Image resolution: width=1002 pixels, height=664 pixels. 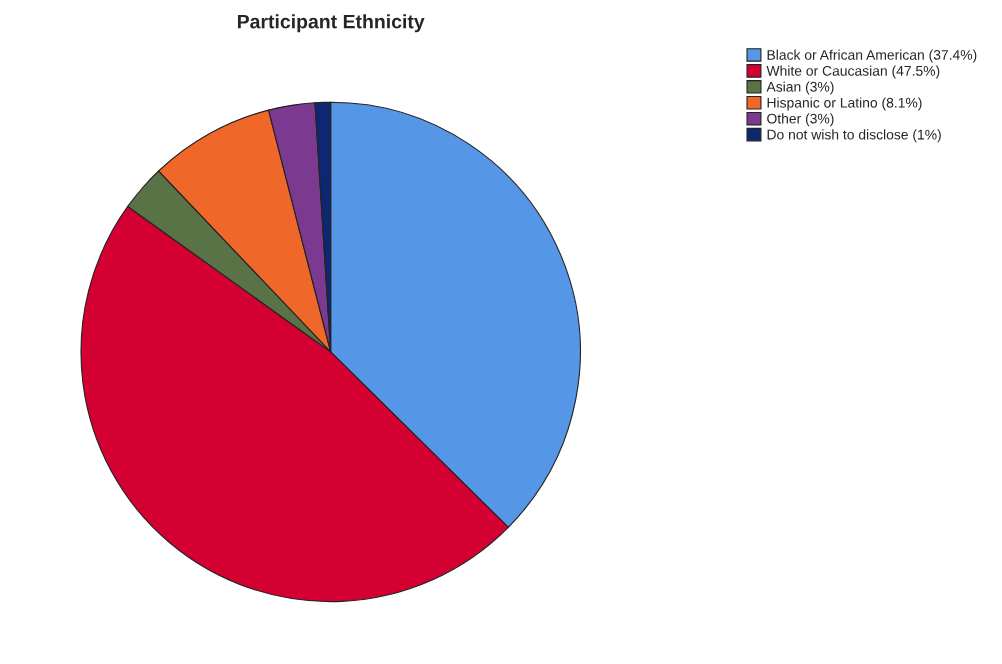 I want to click on legend-label: White or Caucasian (47.5%), so click(x=853, y=72).